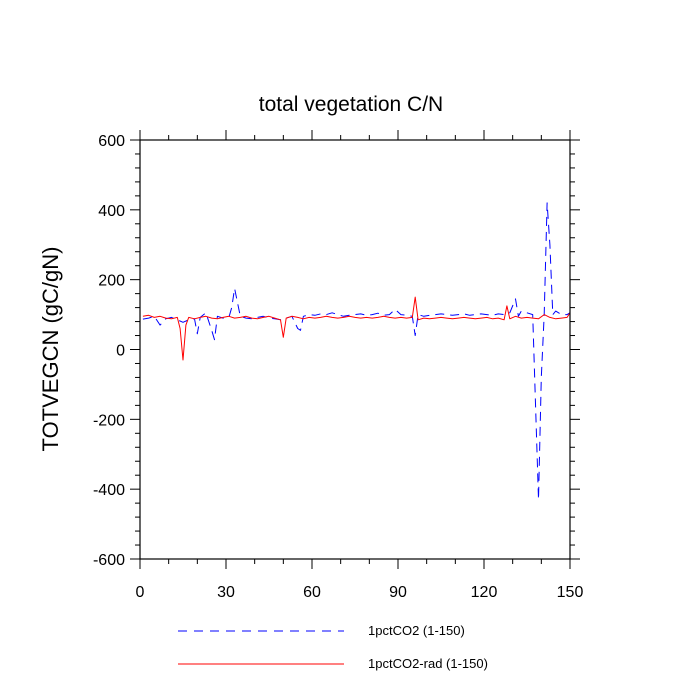 The width and height of the screenshot is (700, 700). Describe the element at coordinates (111, 211) in the screenshot. I see `y-tick-label: 400` at that location.